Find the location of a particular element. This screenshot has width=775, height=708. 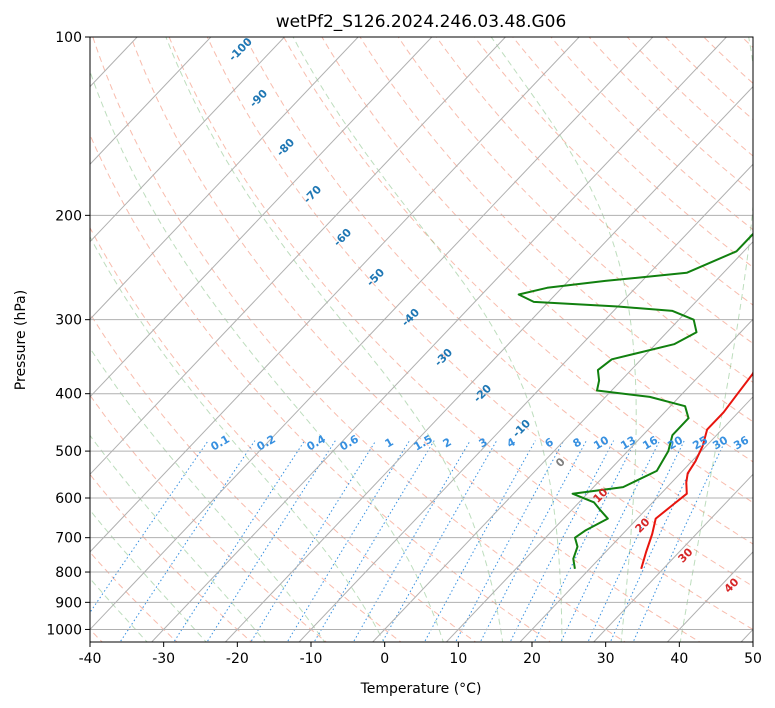

y-axis-title: Pressure (hPa) is located at coordinates (21, 340).